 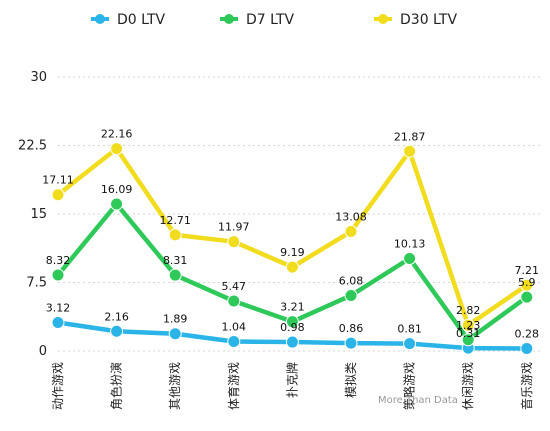 I want to click on legend-label: D0 LTV, so click(x=141, y=20).